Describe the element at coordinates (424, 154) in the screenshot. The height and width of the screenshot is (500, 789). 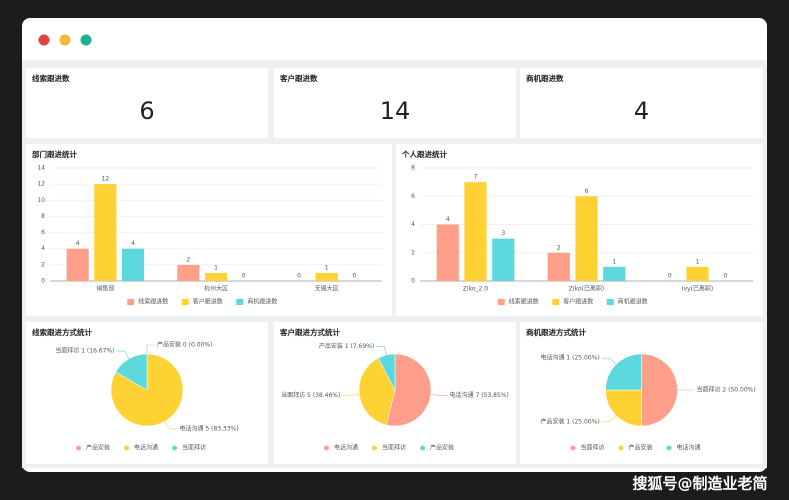
I see `chart-title: 个人跟进统计` at that location.